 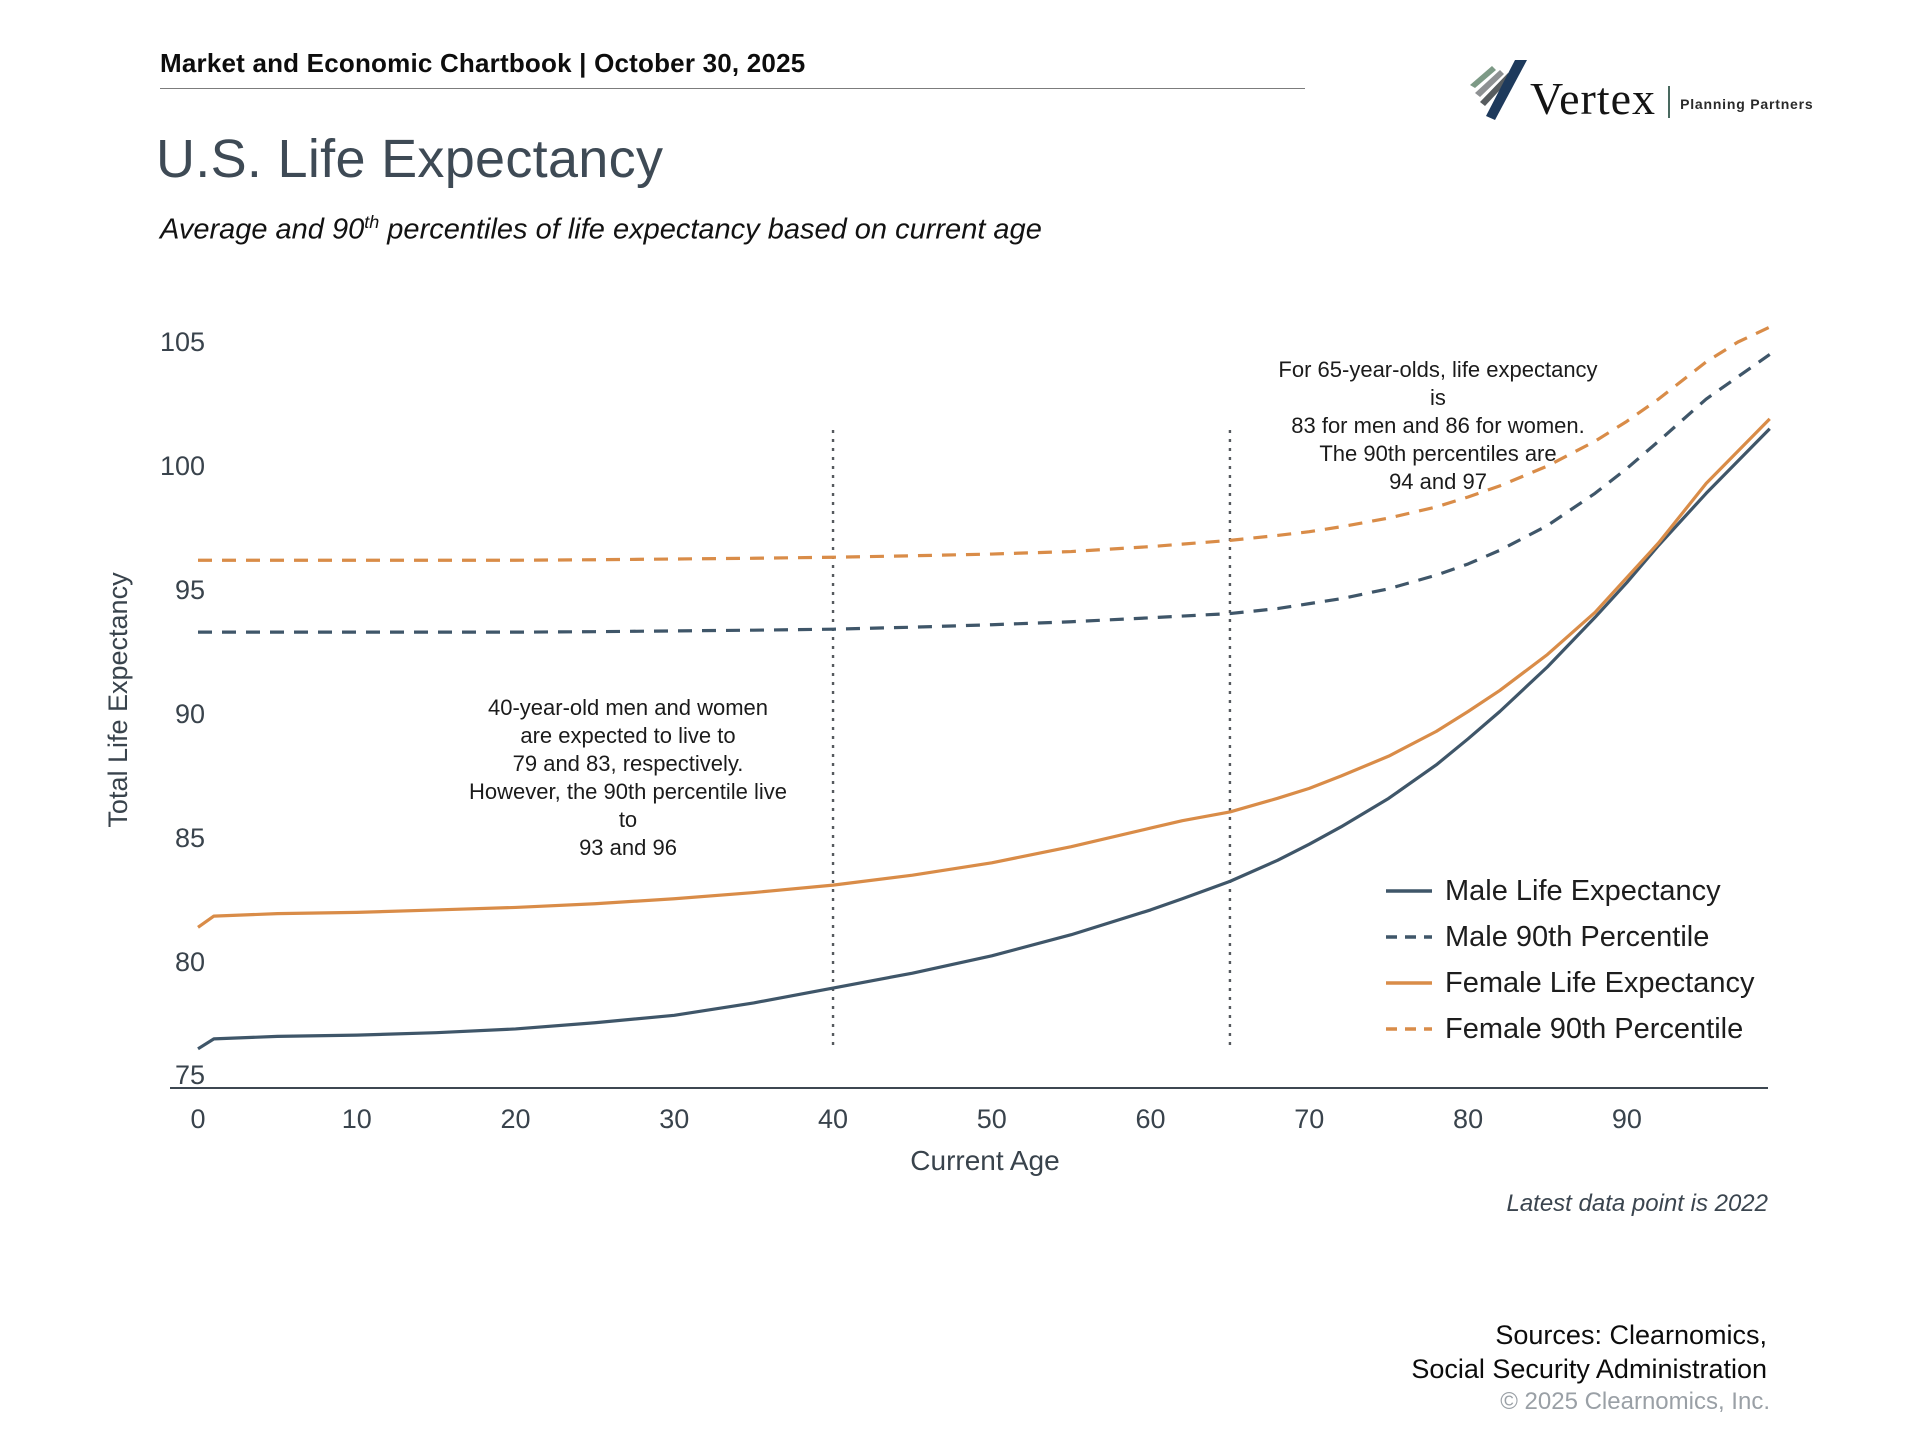 What do you see at coordinates (182, 342) in the screenshot?
I see `y-tick-label: 105` at bounding box center [182, 342].